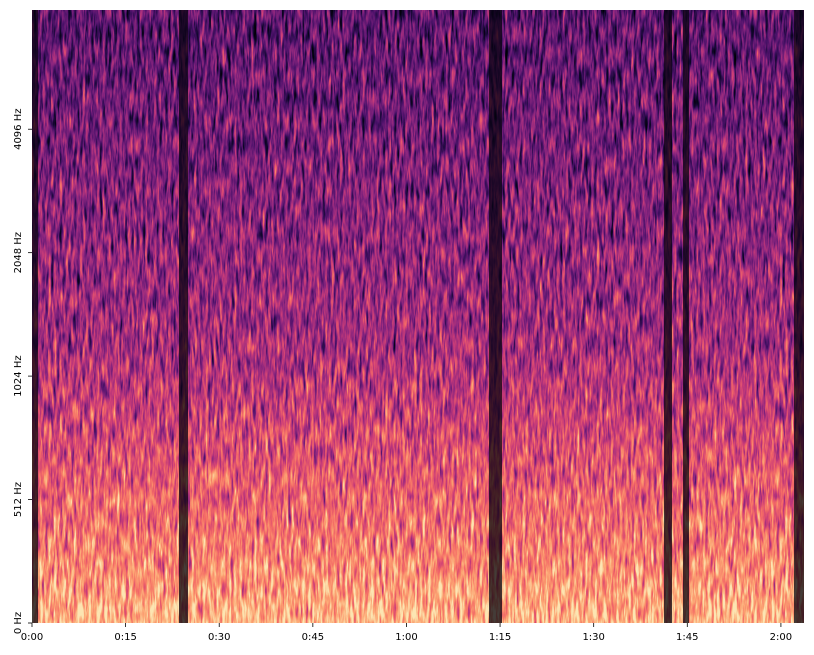 This screenshot has width=814, height=655. I want to click on x-tick-label: 0:30, so click(219, 637).